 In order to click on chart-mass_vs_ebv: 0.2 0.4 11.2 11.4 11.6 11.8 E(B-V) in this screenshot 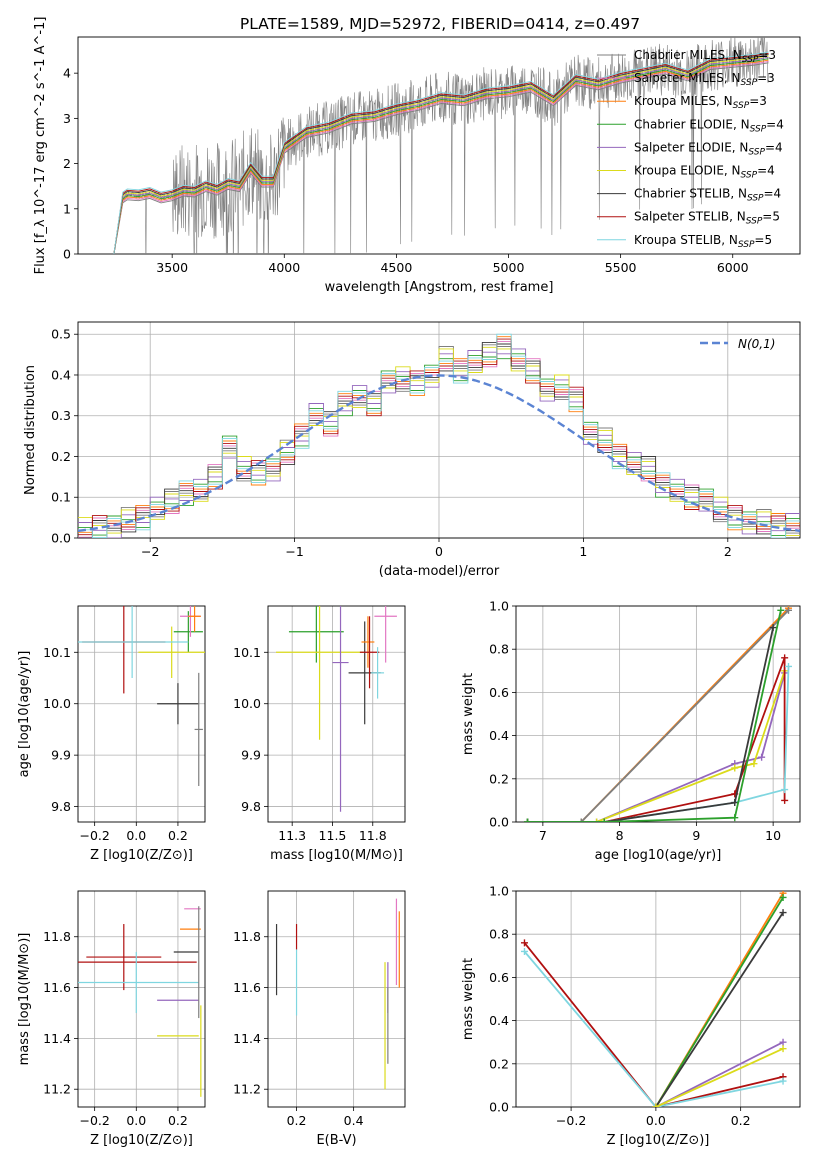, I will do `click(319, 1019)`.